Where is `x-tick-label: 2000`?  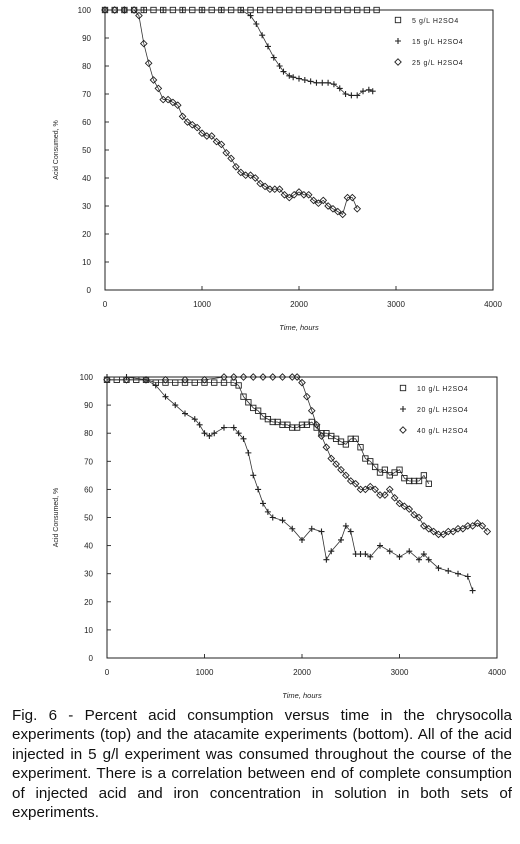 x-tick-label: 2000 is located at coordinates (302, 672).